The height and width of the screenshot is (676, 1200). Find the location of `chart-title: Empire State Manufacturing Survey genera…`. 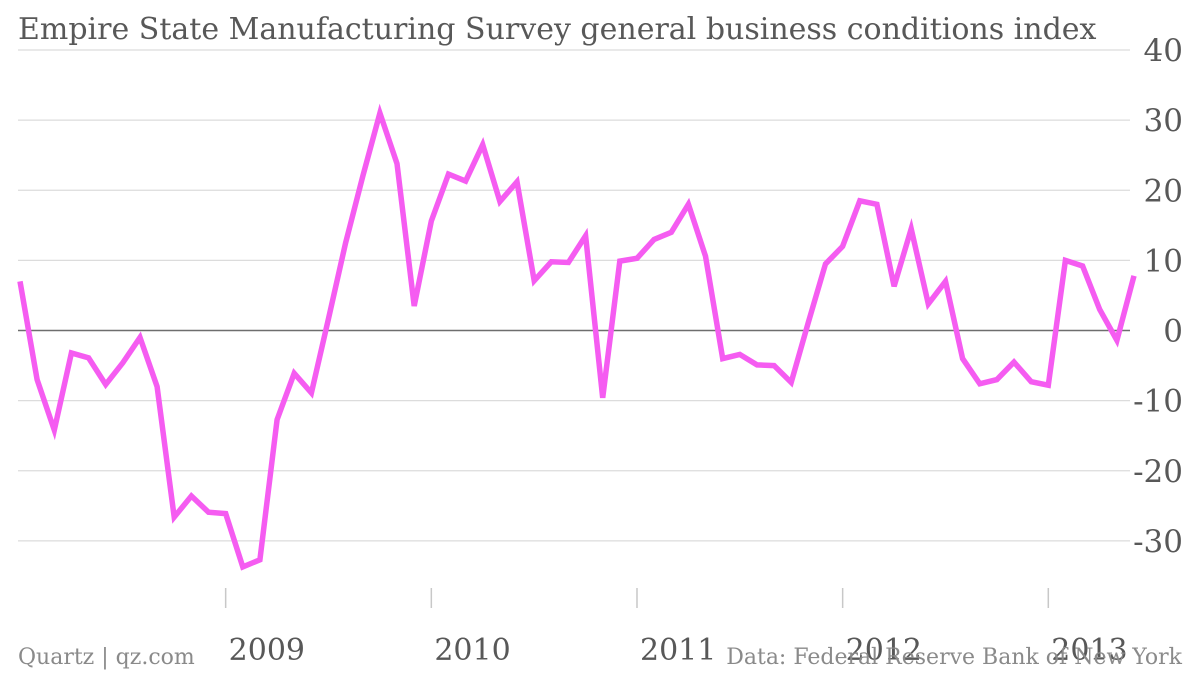

chart-title: Empire State Manufacturing Survey genera… is located at coordinates (557, 29).